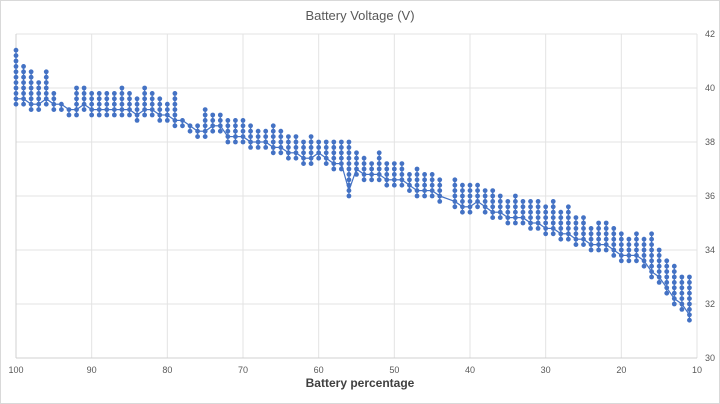  What do you see at coordinates (167, 370) in the screenshot?
I see `x-tick-label: 80` at bounding box center [167, 370].